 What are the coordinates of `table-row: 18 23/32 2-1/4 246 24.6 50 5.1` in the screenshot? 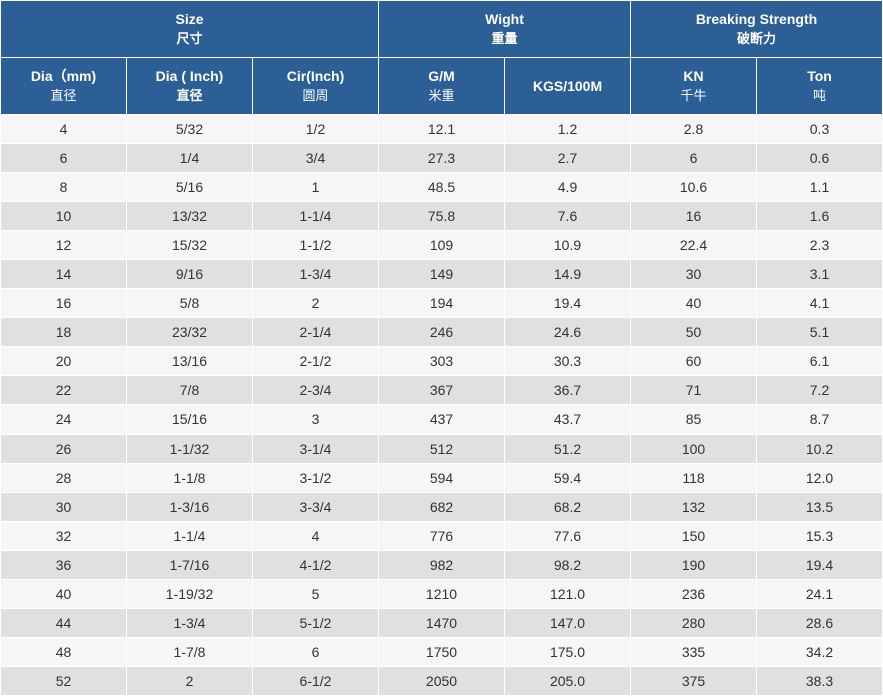 It's located at (441, 332).